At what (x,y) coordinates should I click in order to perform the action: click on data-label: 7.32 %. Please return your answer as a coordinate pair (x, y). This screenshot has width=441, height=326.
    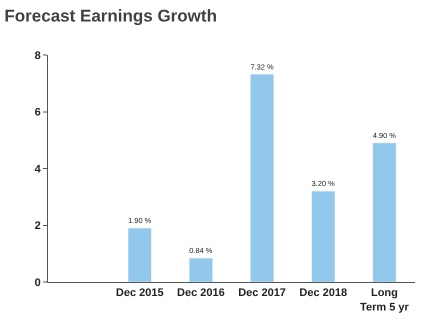
    Looking at the image, I should click on (262, 67).